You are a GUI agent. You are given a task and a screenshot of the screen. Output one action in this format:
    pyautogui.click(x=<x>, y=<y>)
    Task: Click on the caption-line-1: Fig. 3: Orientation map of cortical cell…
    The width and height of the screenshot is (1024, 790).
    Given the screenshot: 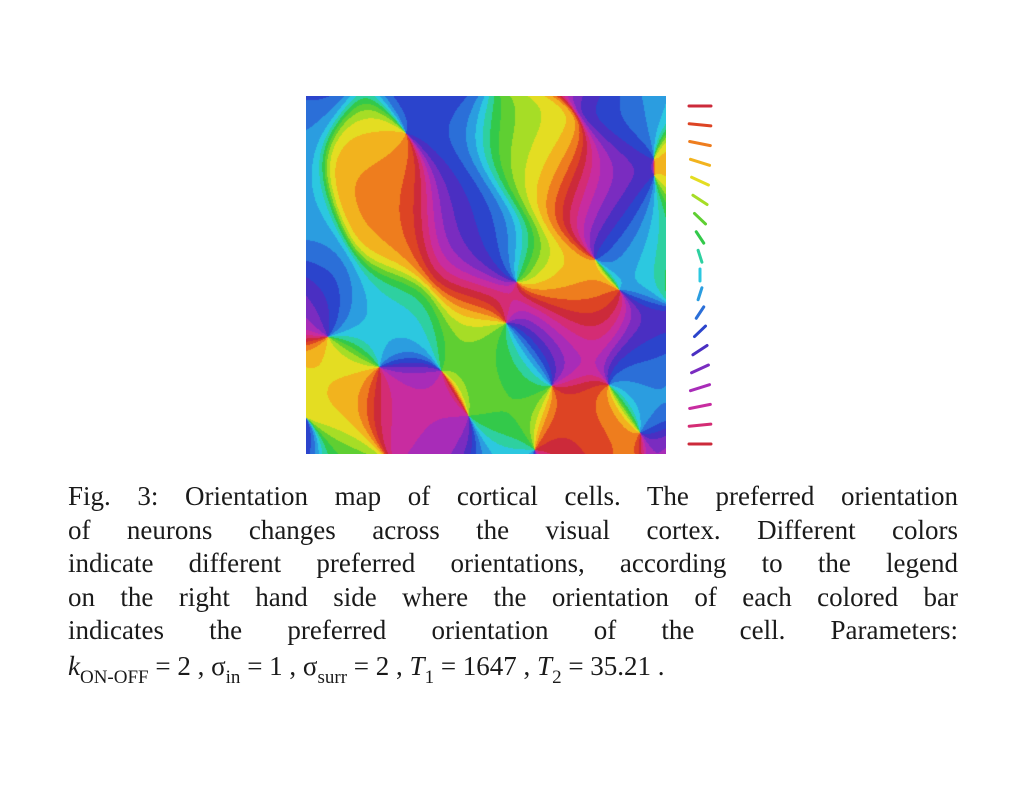 What is the action you would take?
    pyautogui.click(x=513, y=496)
    